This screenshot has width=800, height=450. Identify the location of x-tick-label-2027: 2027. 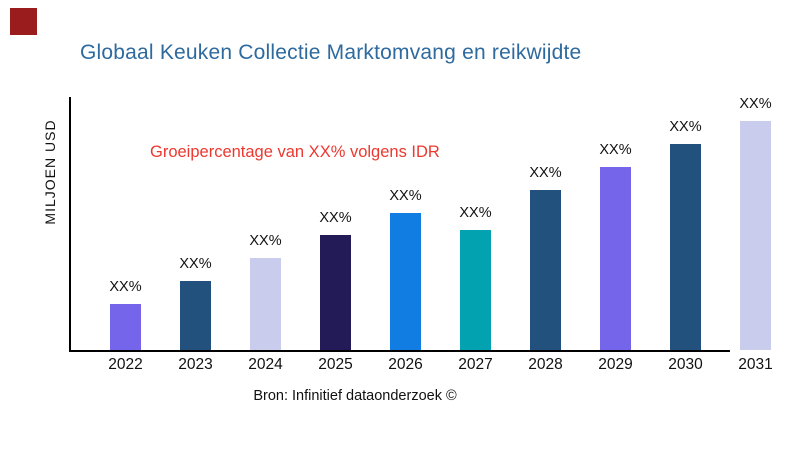
(475, 364).